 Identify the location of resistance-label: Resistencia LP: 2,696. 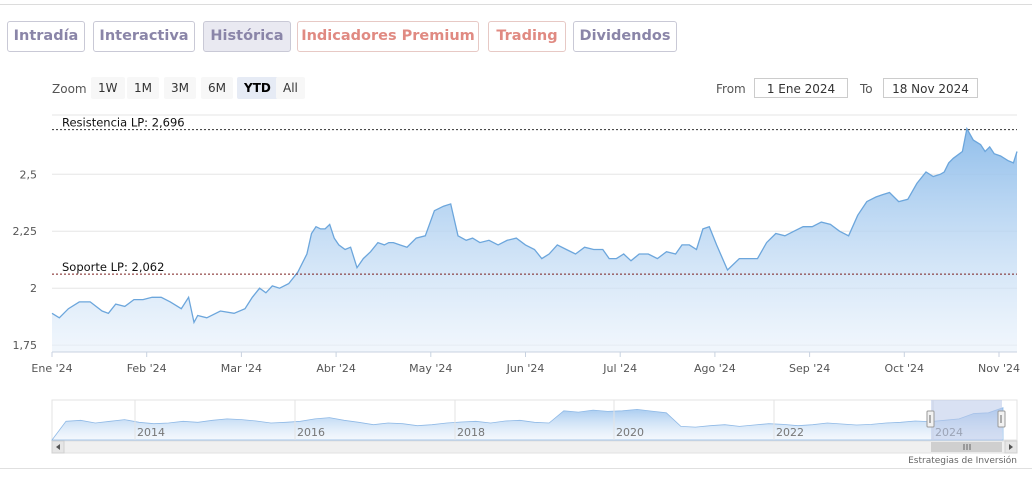
(123, 123).